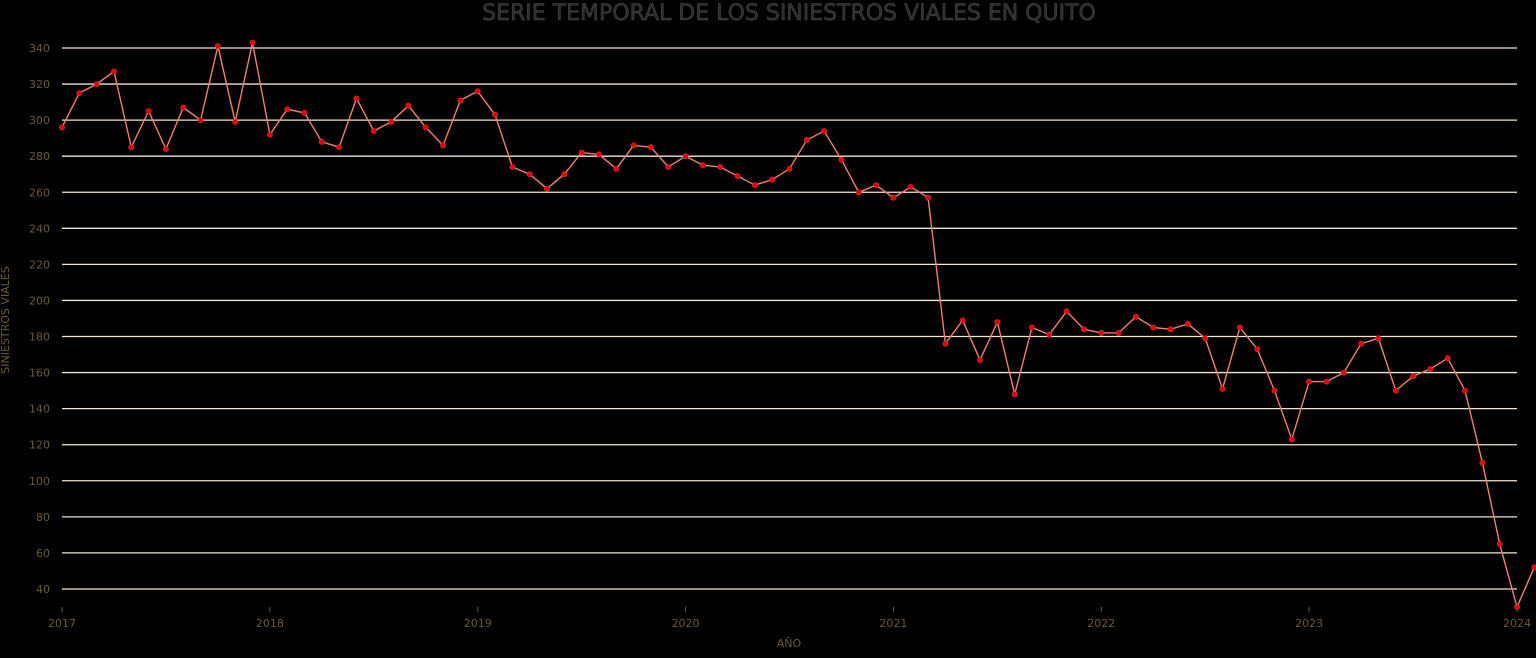  I want to click on y-tick-label: 280, so click(39, 156).